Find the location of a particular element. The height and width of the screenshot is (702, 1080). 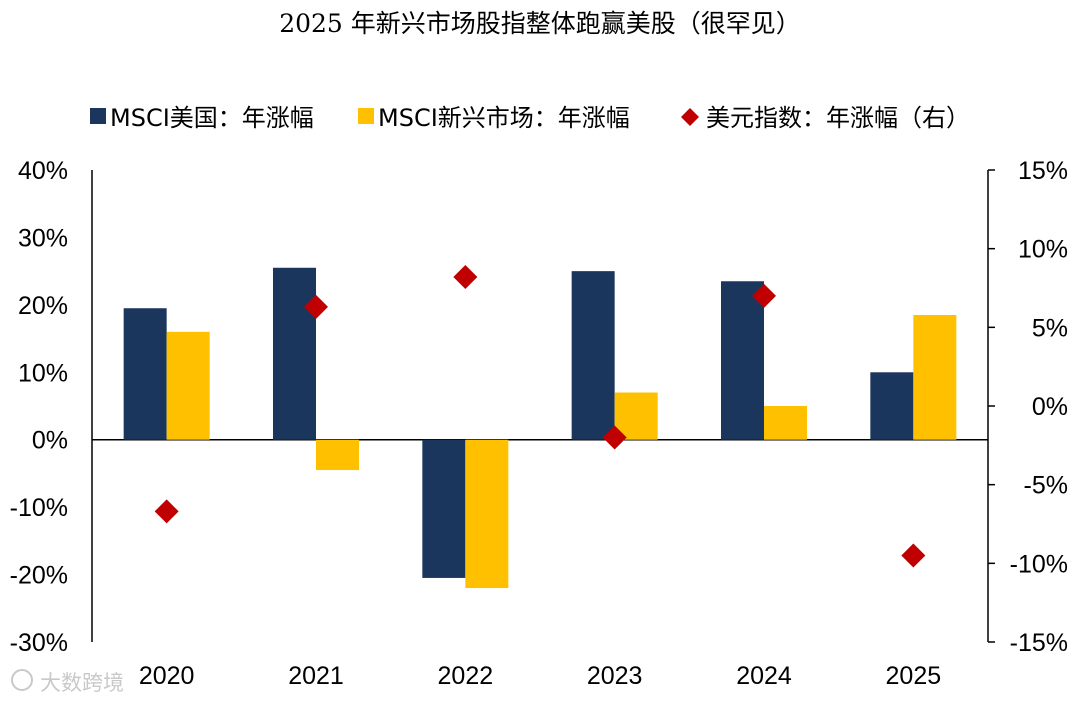

watermark: 大数跨境 is located at coordinates (67, 682).